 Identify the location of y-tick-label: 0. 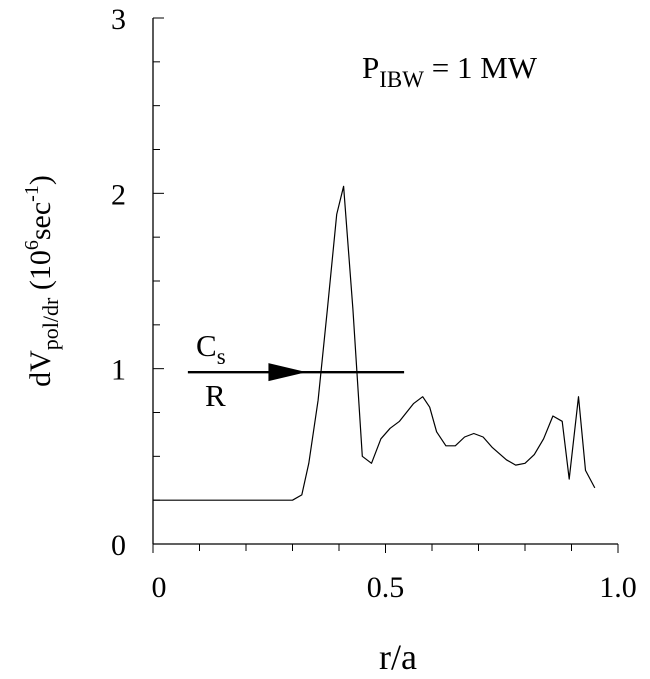
(118, 545).